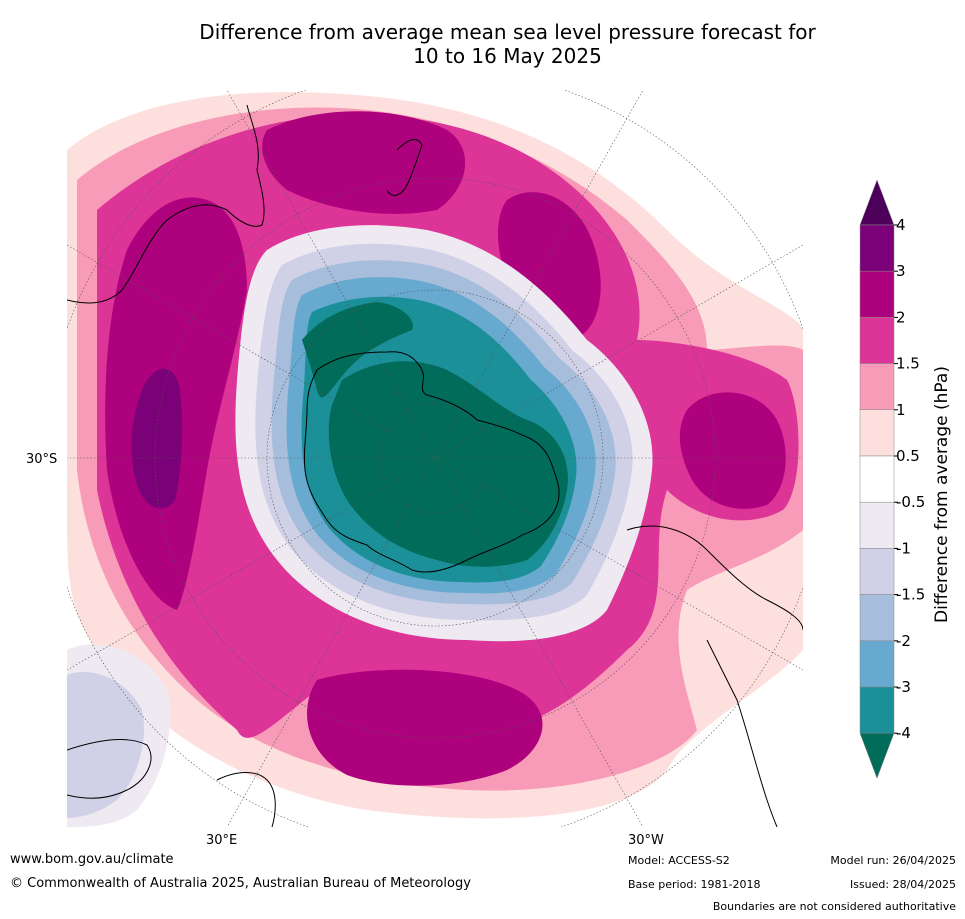 The height and width of the screenshot is (919, 965). What do you see at coordinates (507, 56) in the screenshot?
I see `title-line-2: 10 to 16 May 2025` at bounding box center [507, 56].